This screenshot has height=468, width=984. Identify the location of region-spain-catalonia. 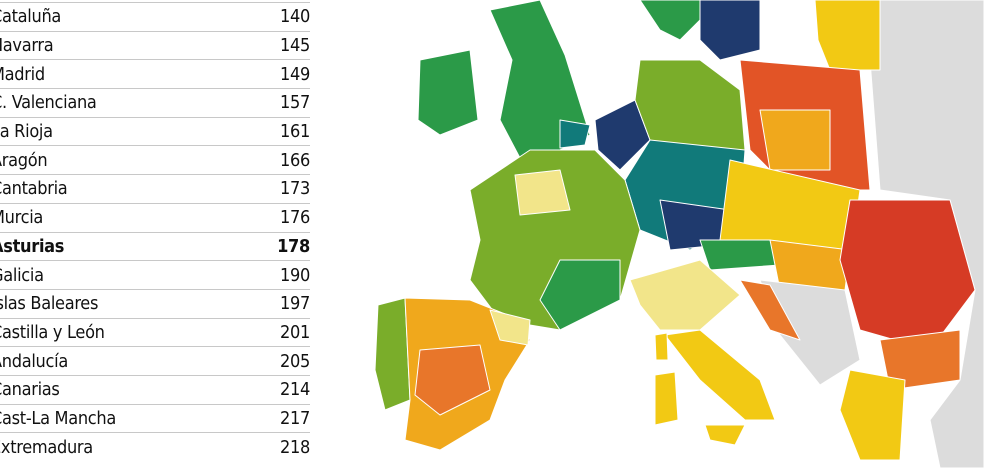
(510, 327).